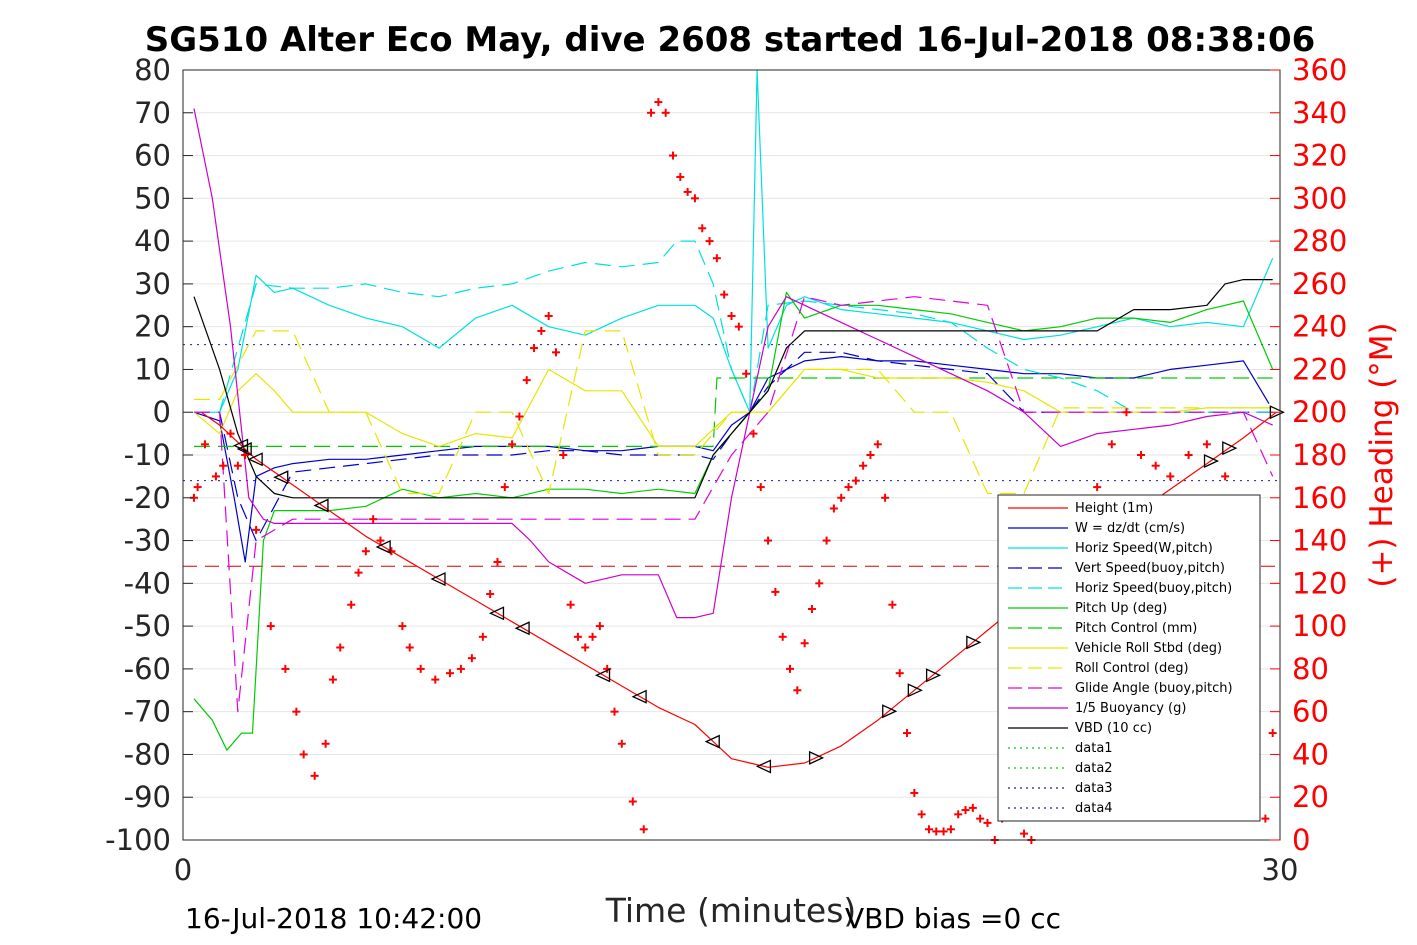 Image resolution: width=1417 pixels, height=945 pixels. I want to click on y-tick-label: 70, so click(152, 113).